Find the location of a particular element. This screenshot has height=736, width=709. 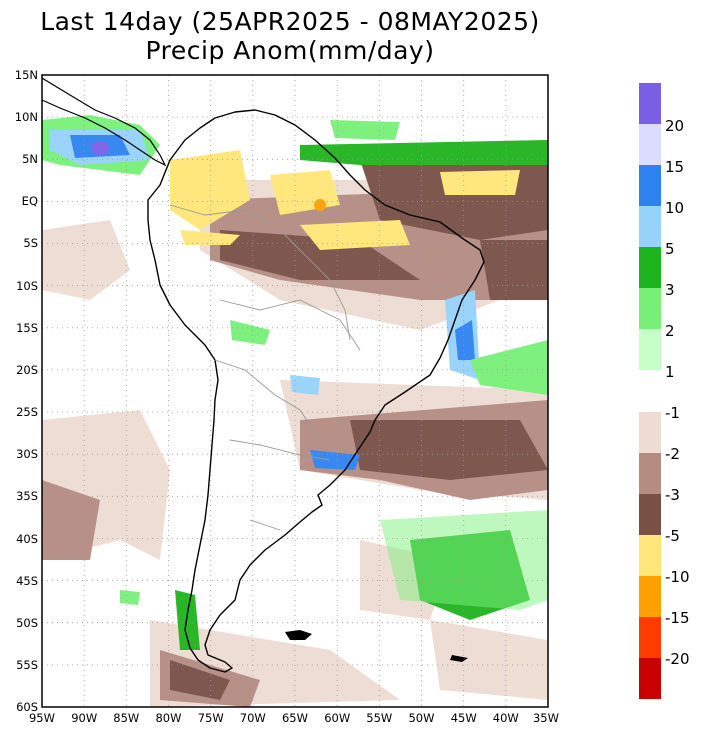

lat-label: EQ is located at coordinates (30, 201).